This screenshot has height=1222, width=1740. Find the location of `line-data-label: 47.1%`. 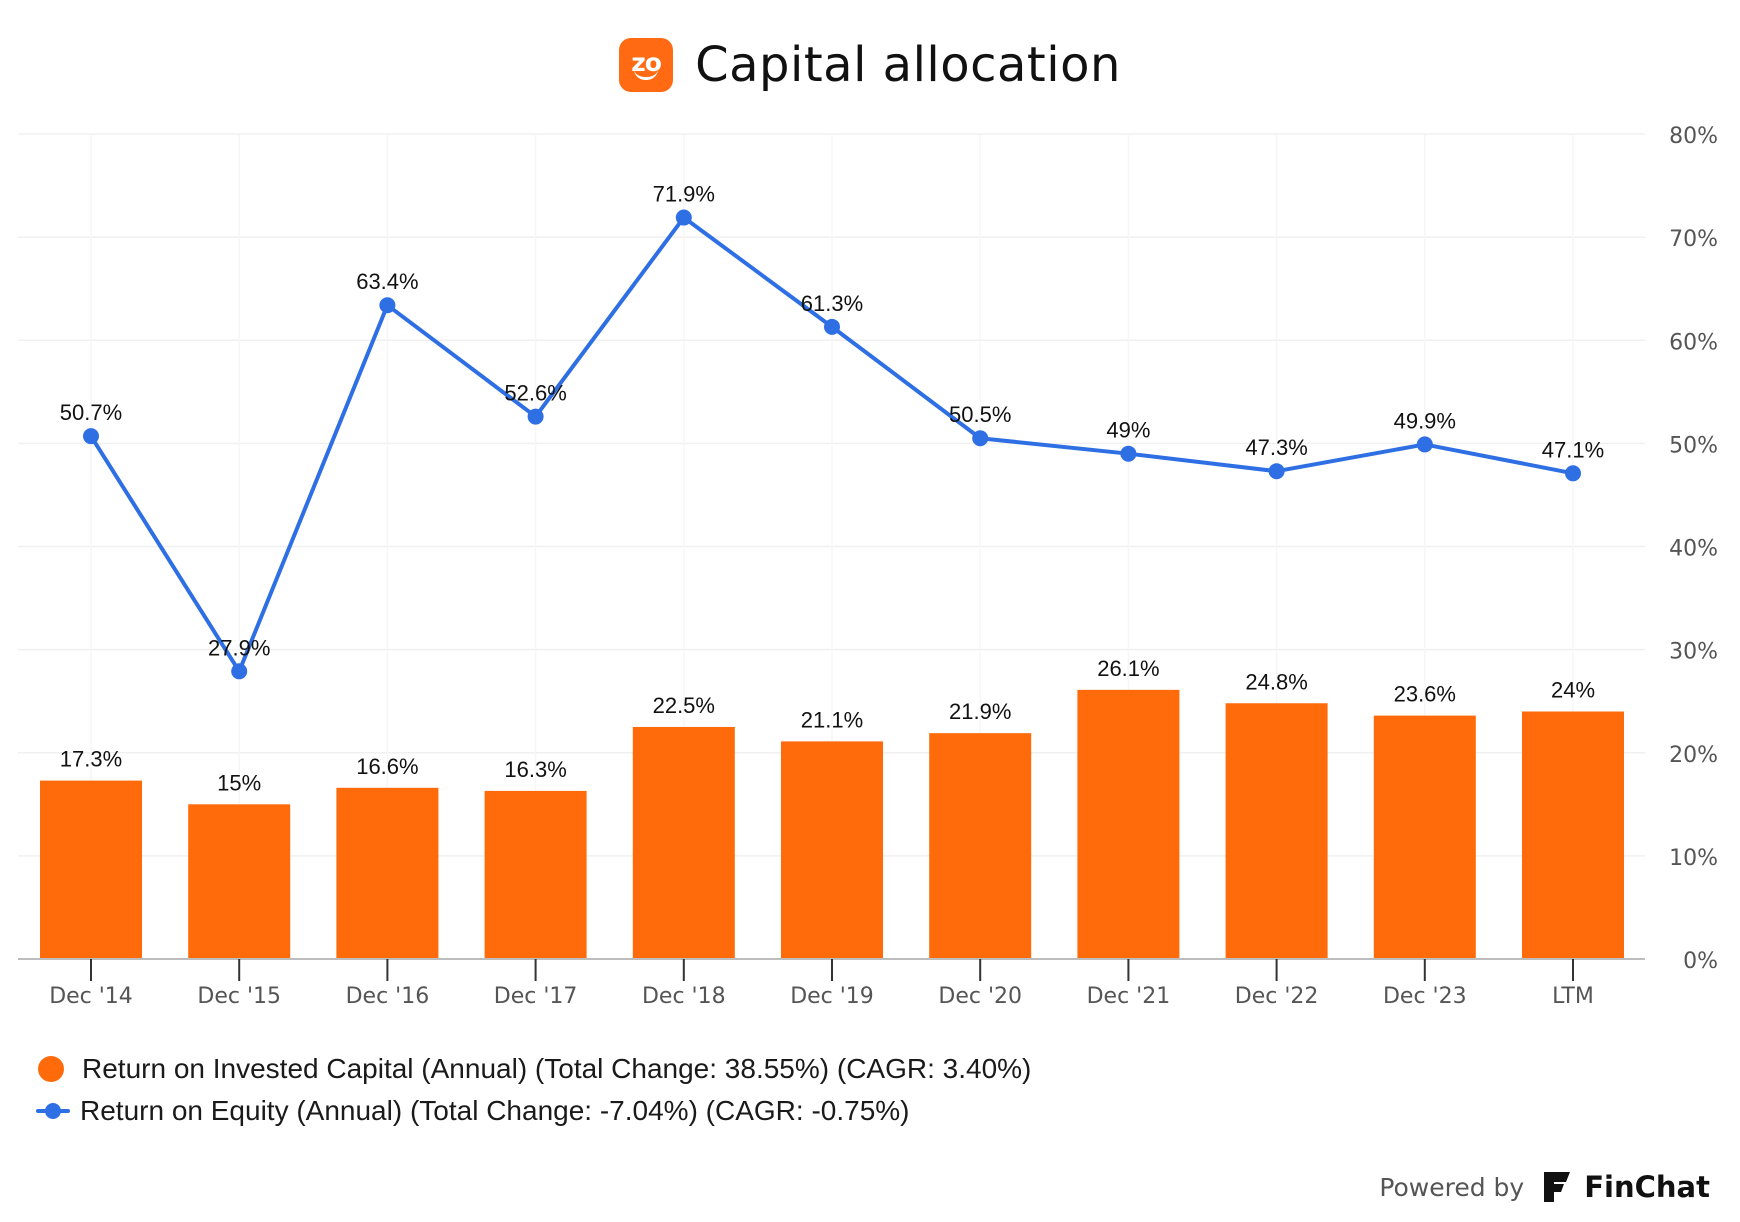

line-data-label: 47.1% is located at coordinates (1573, 449).